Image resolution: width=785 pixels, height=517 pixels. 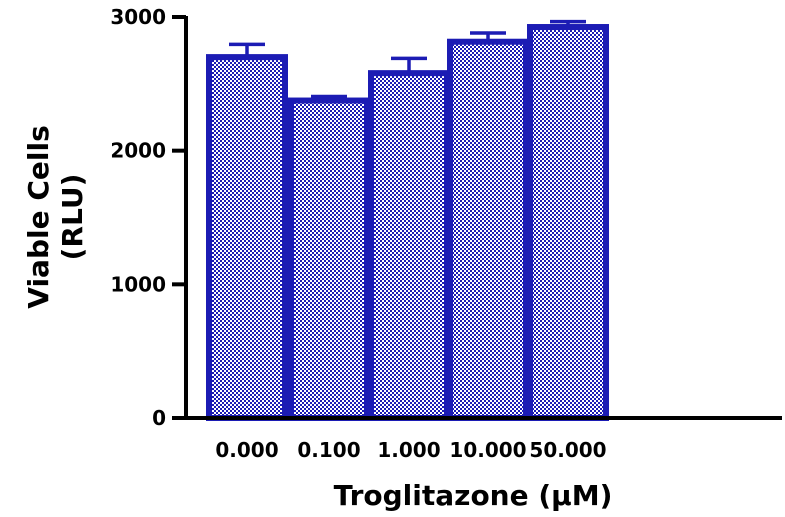 I want to click on y-ticks-group: 0 1000 2000 3000, so click(x=148, y=217).